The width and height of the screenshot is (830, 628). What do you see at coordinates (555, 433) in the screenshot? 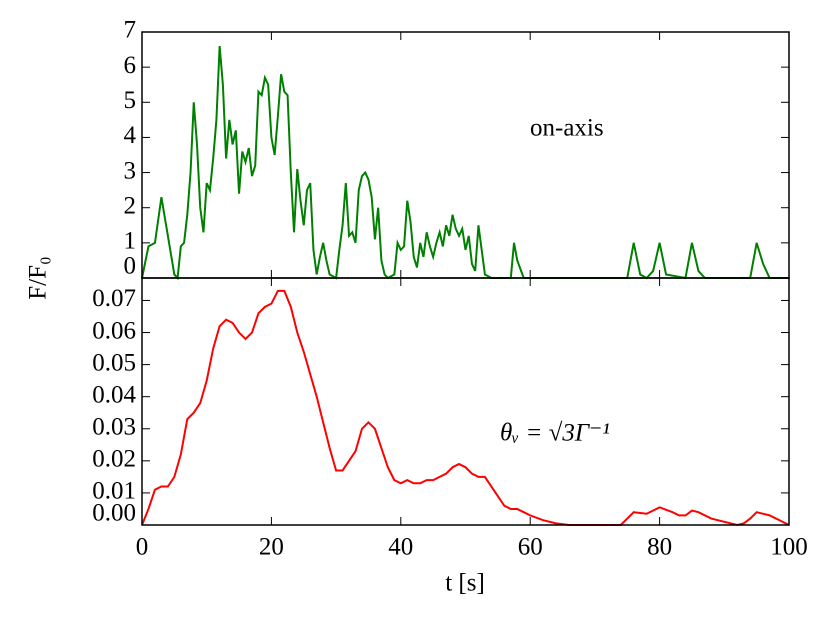
I see `annotation: θᵥ = √3Γ⁻¹` at bounding box center [555, 433].